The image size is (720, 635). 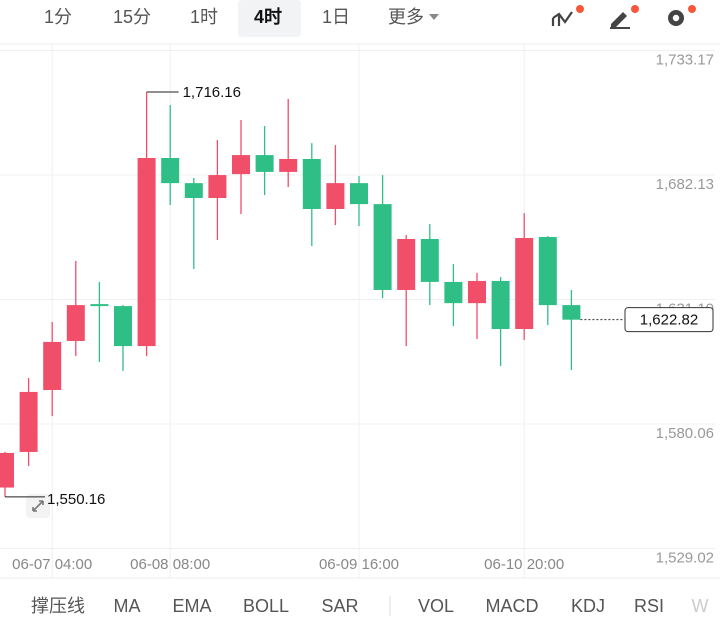 What do you see at coordinates (685, 433) in the screenshot?
I see `y-tick-label: 1,580.06` at bounding box center [685, 433].